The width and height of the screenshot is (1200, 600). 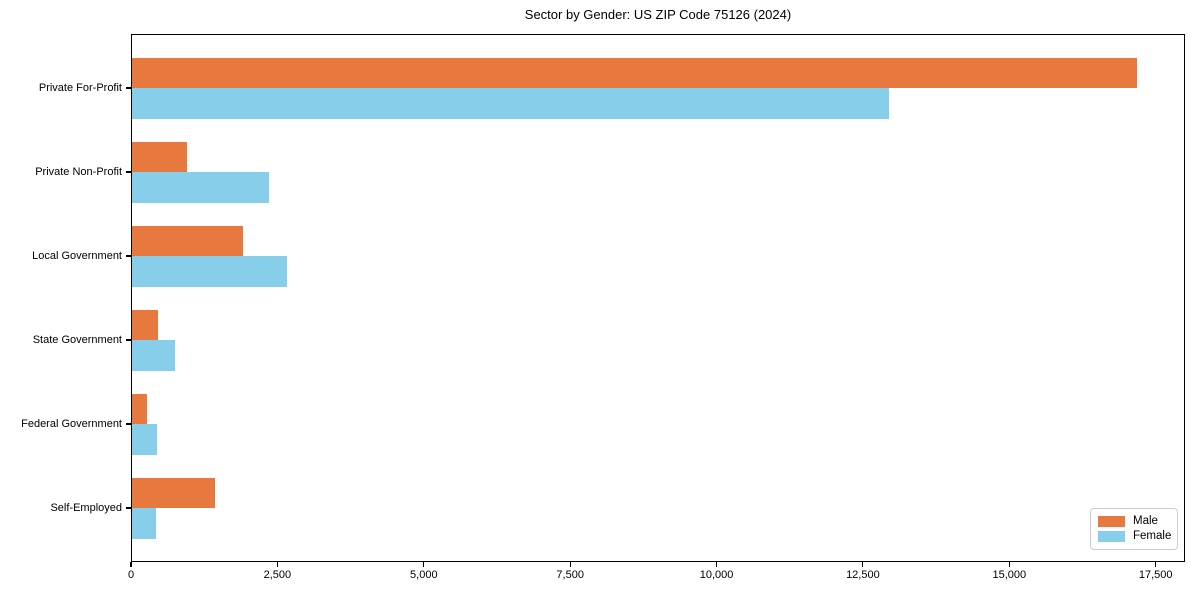 I want to click on y-axis-tick-state-government, so click(x=128, y=340).